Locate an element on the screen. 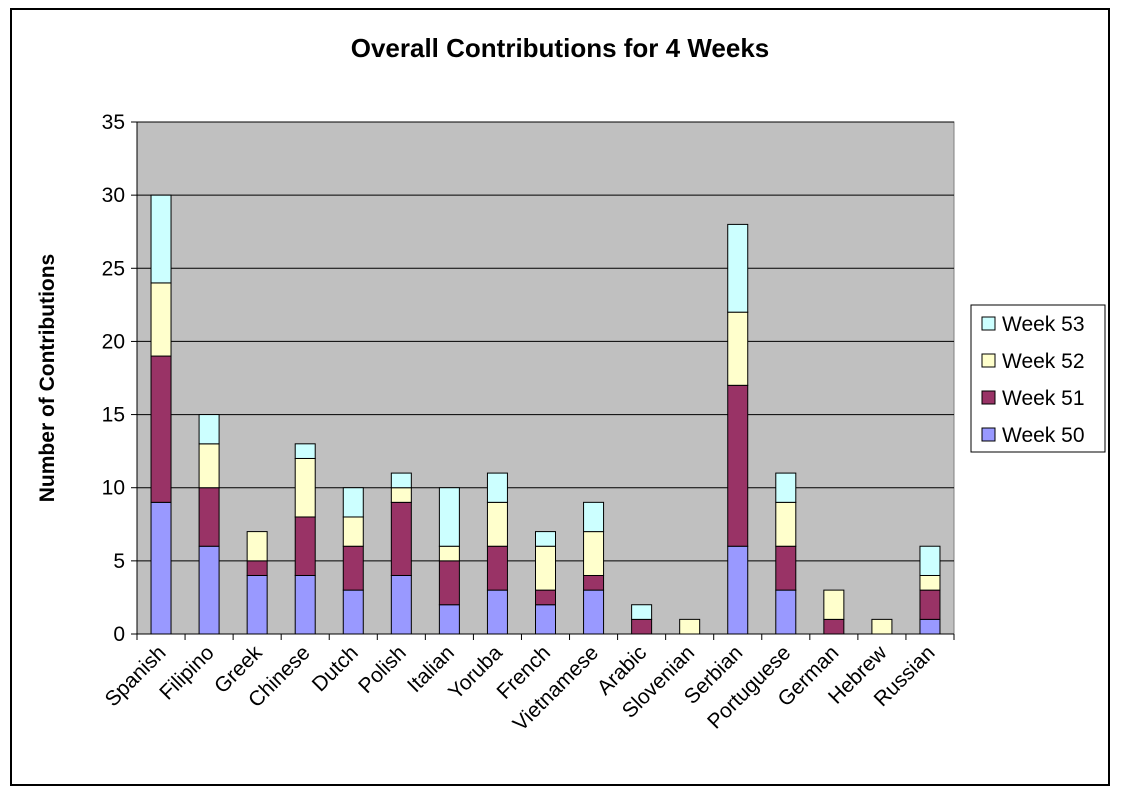 Image resolution: width=1122 pixels, height=796 pixels. bar-stack-chinese is located at coordinates (305, 539).